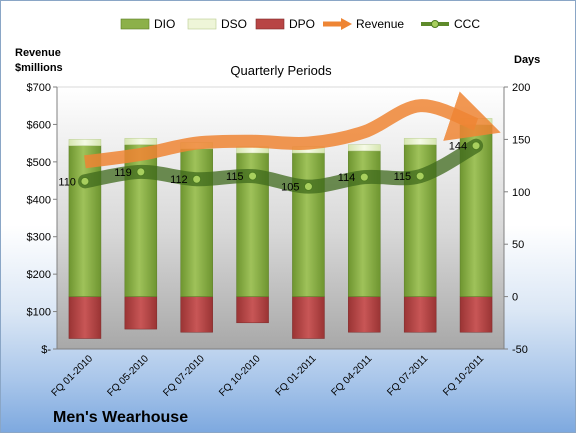 This screenshot has height=433, width=576. Describe the element at coordinates (39, 200) in the screenshot. I see `left-tick-label: $400` at that location.